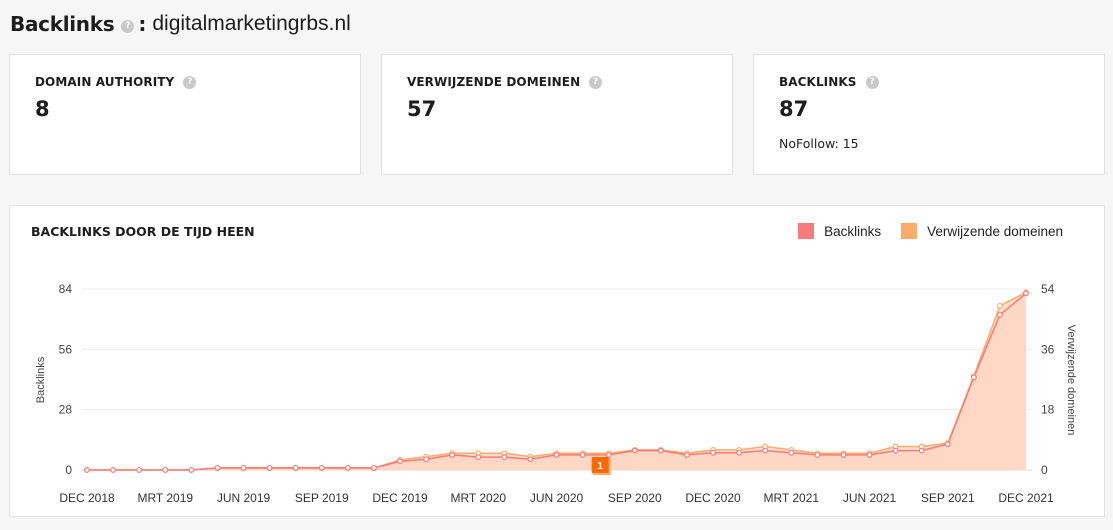 This screenshot has width=1113, height=530. I want to click on chart-legend: Backlinks Verwijzende domeinen, so click(920, 231).